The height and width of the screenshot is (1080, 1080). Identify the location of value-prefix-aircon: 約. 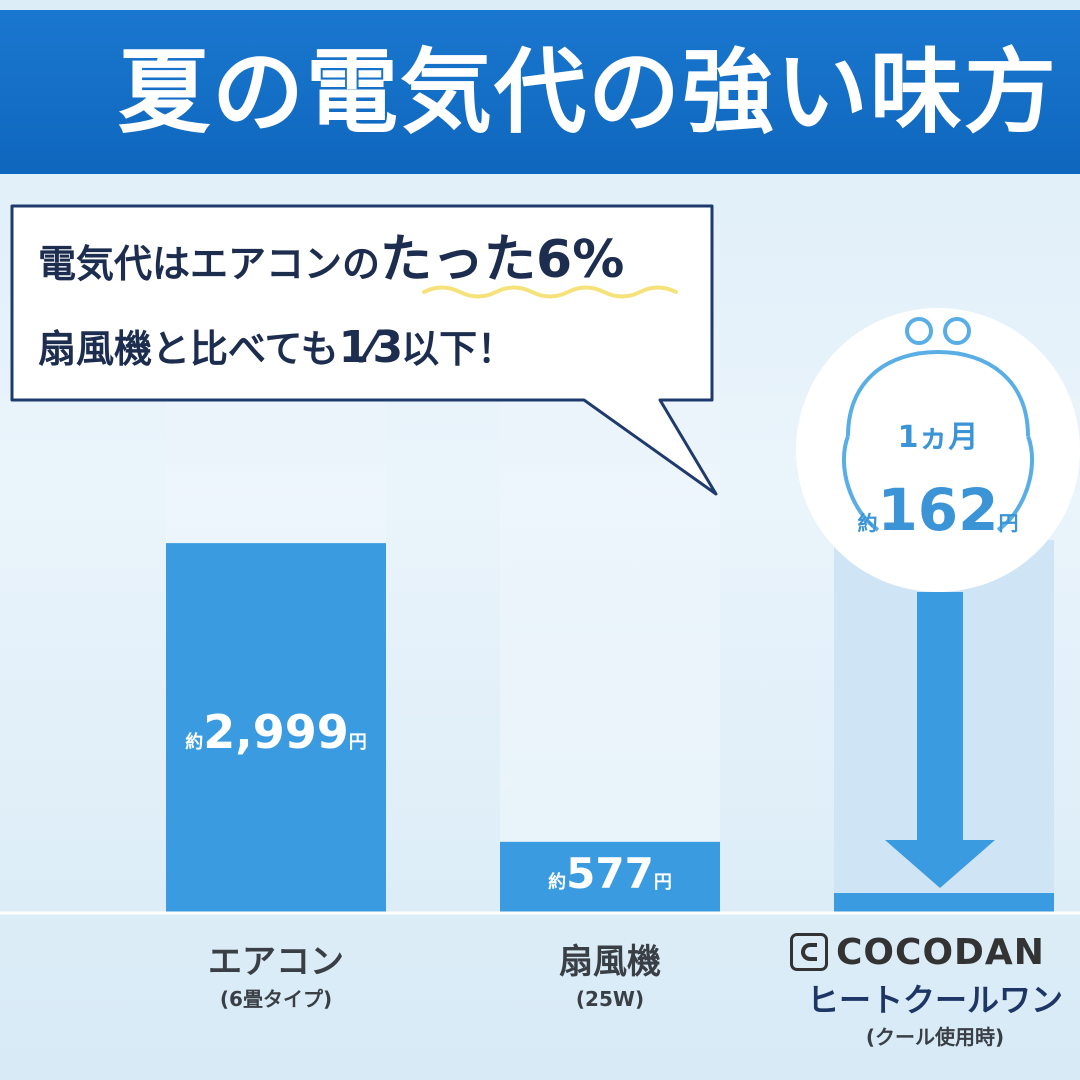
(194, 742).